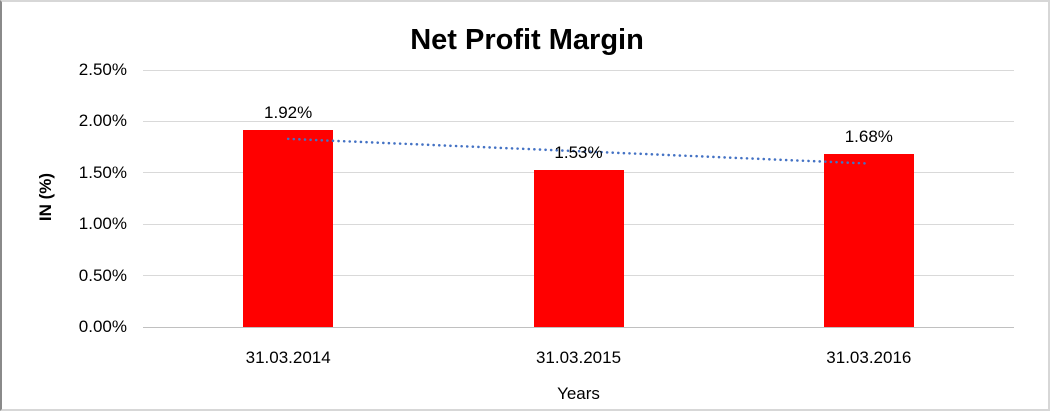 The width and height of the screenshot is (1054, 416). I want to click on x-axis-line, so click(578, 327).